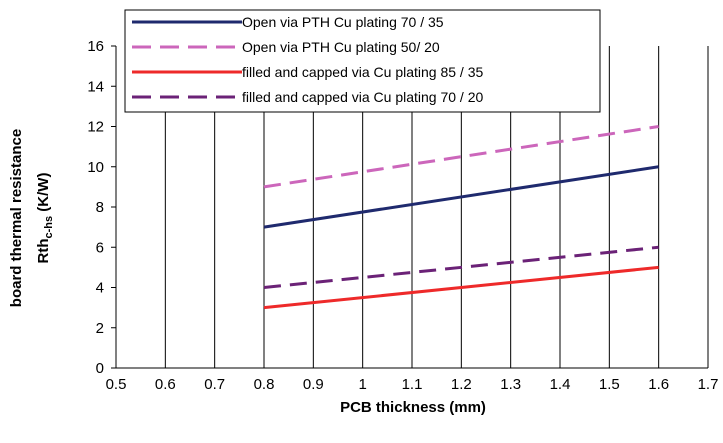  I want to click on y-tick-label: 6, so click(100, 247).